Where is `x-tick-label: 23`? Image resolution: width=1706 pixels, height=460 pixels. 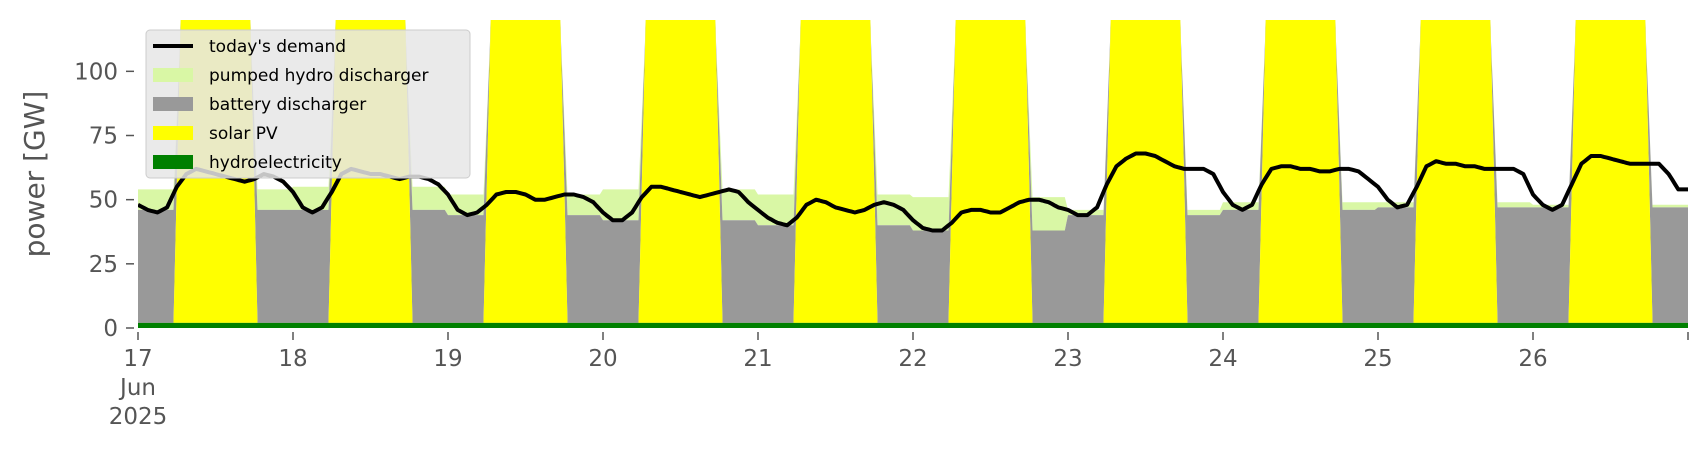 x-tick-label: 23 is located at coordinates (1067, 359).